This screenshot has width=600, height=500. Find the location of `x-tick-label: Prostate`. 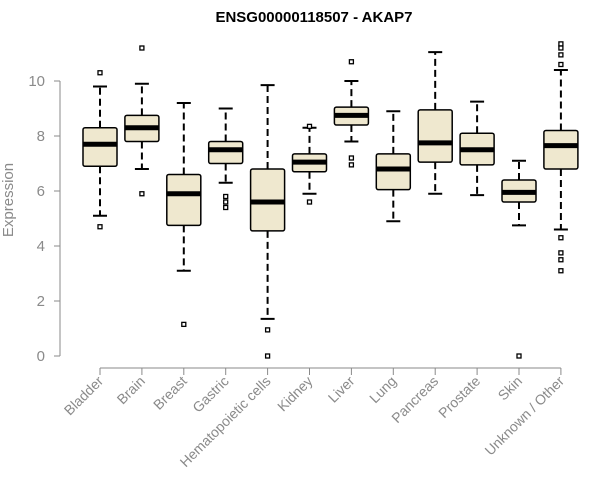

x-tick-label: Prostate is located at coordinates (459, 397).